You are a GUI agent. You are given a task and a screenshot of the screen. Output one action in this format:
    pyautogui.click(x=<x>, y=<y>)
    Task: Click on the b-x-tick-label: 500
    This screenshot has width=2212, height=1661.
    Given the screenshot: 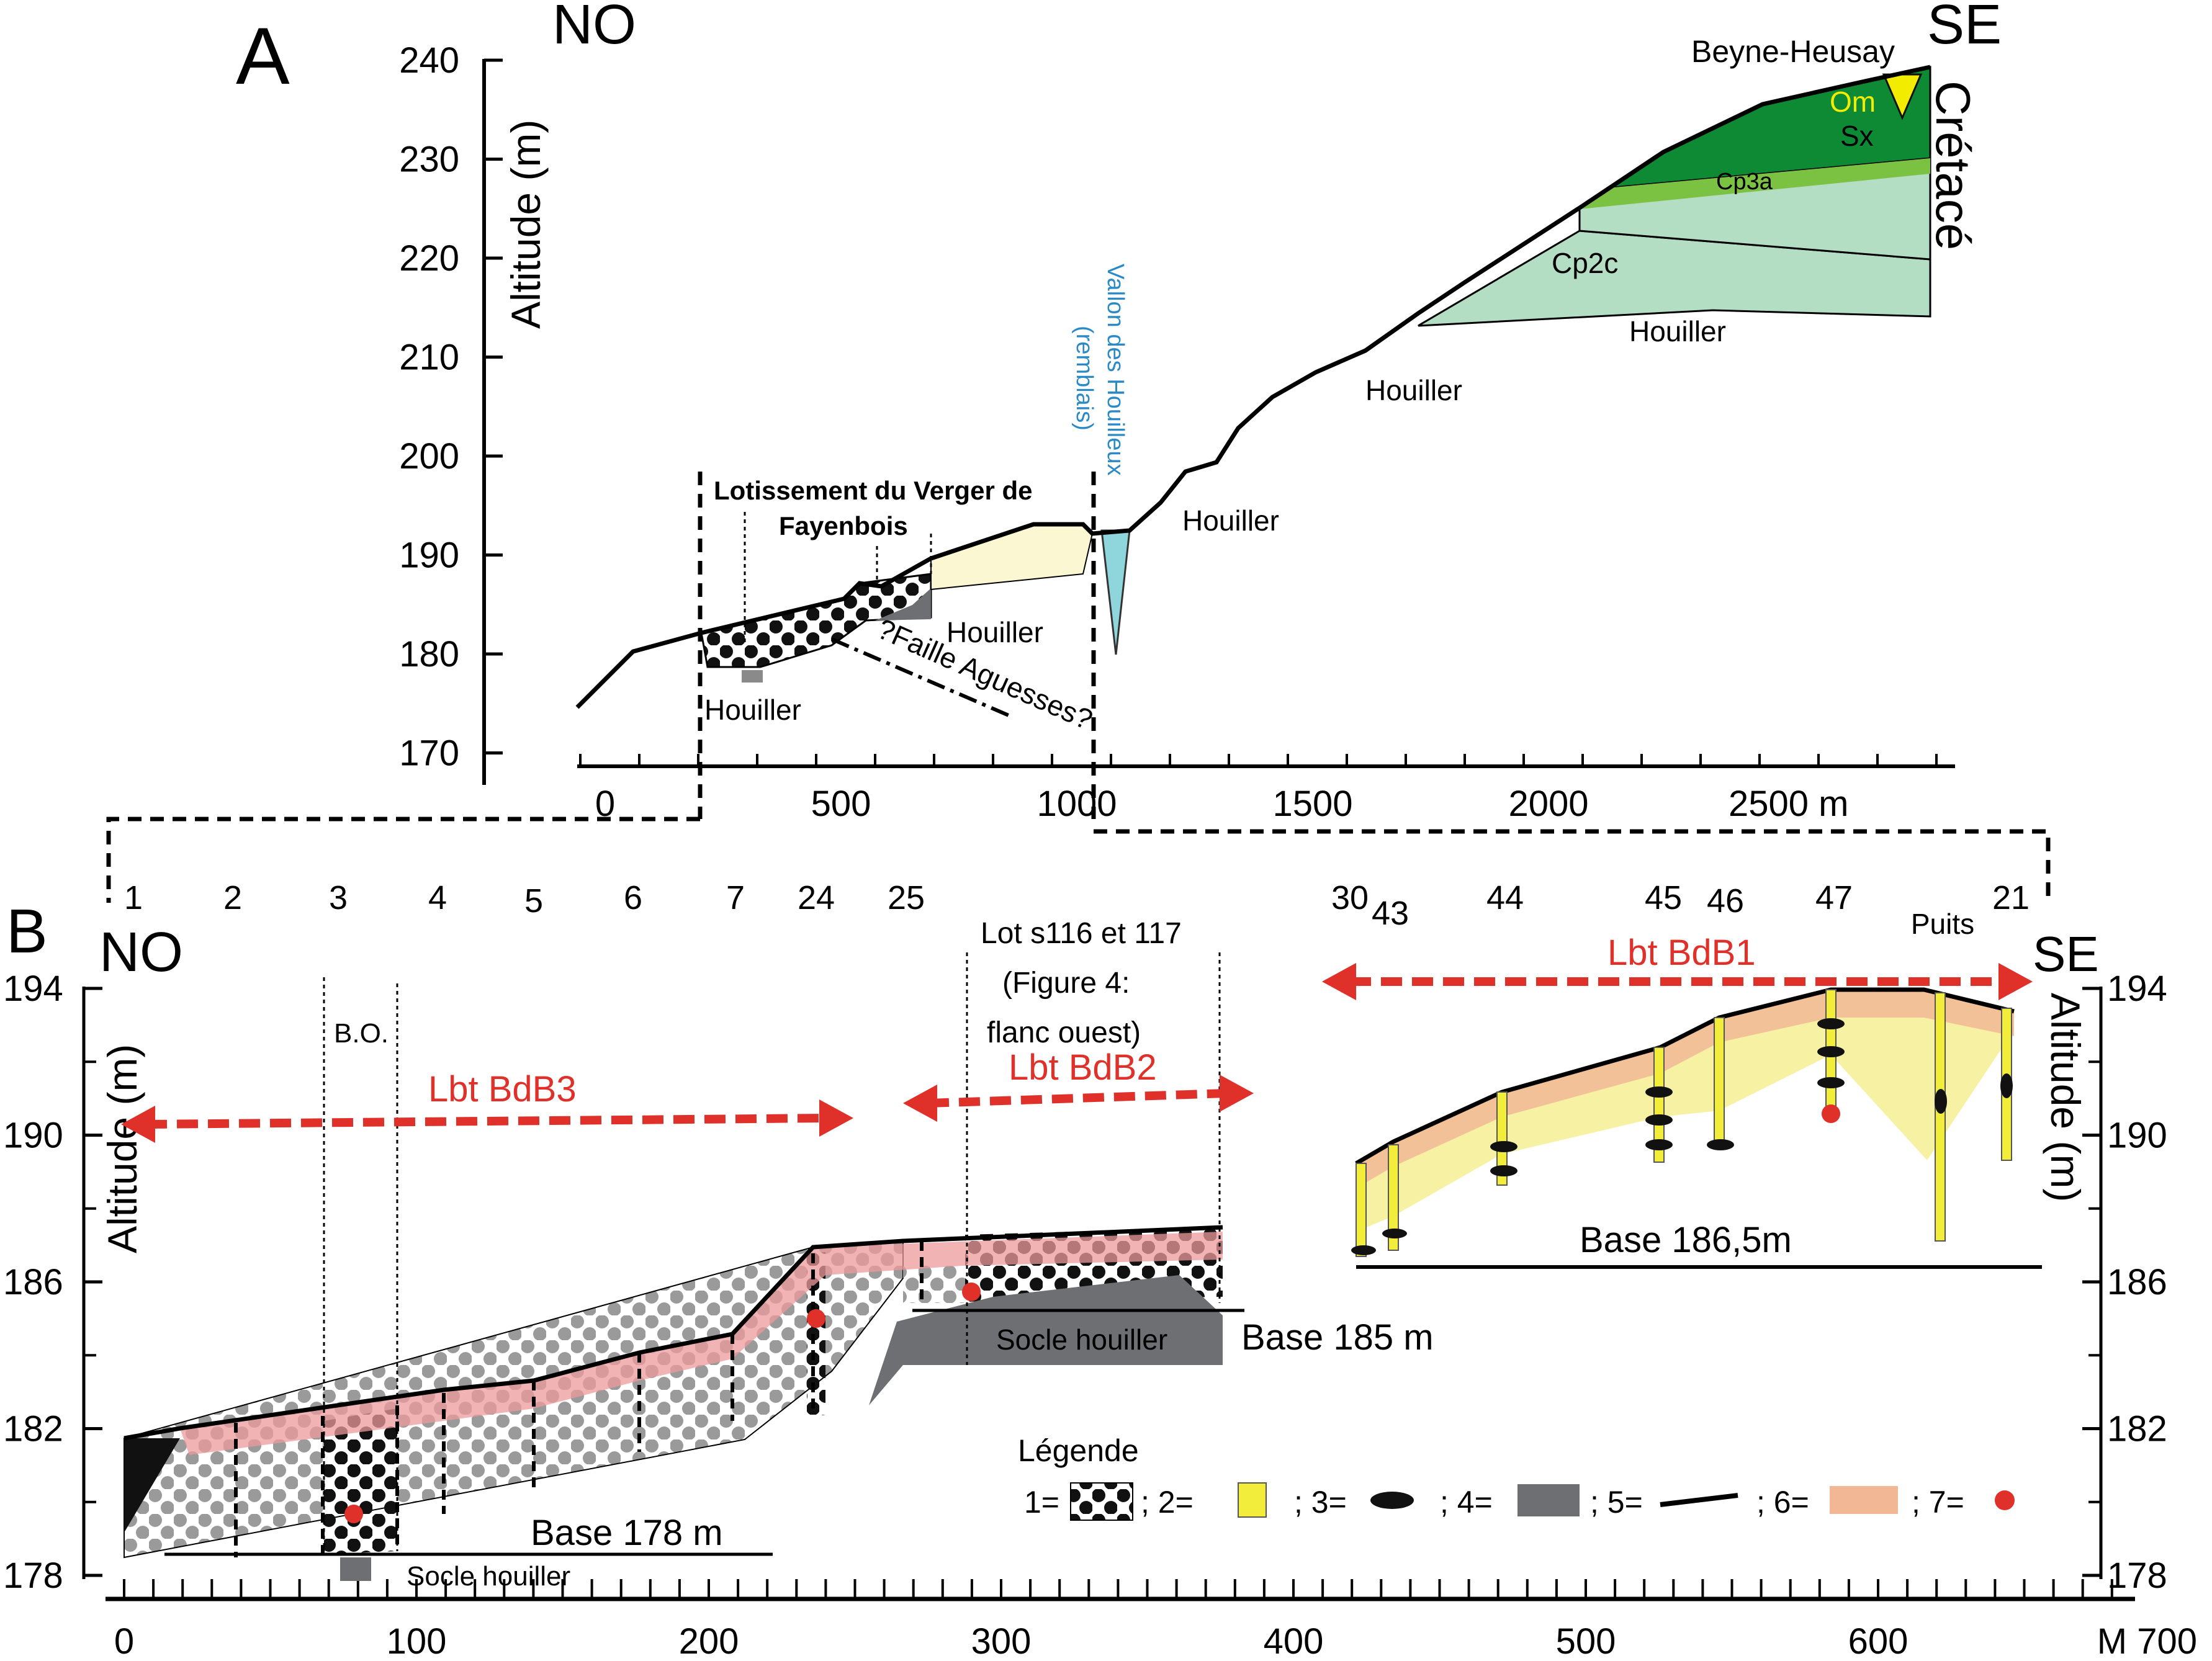 What is the action you would take?
    pyautogui.click(x=1586, y=1641)
    